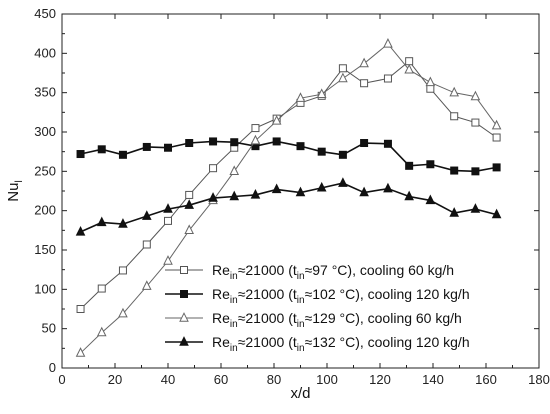  I want to click on x-tick-label: 100, so click(327, 379).